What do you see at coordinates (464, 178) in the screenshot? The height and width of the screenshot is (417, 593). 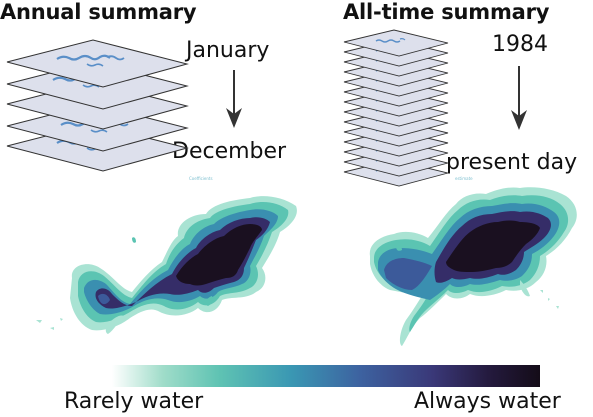 I see `alltime-map-caption: estimate` at bounding box center [464, 178].